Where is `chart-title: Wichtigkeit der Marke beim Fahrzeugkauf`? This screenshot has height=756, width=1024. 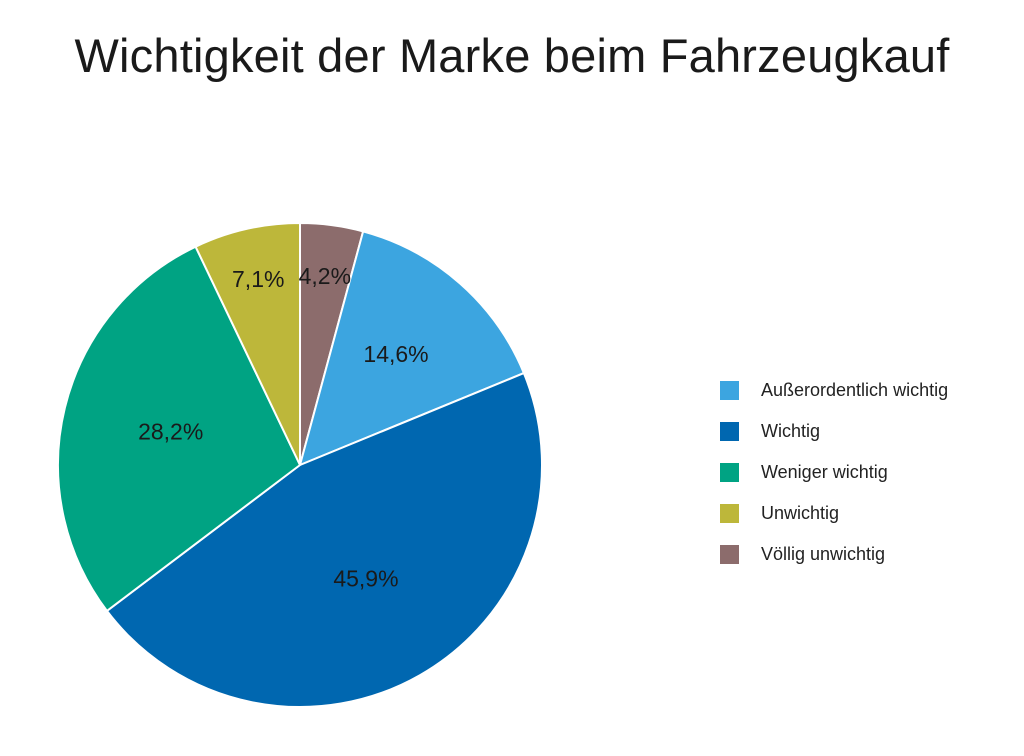
chart-title: Wichtigkeit der Marke beim Fahrzeugkauf is located at coordinates (512, 55).